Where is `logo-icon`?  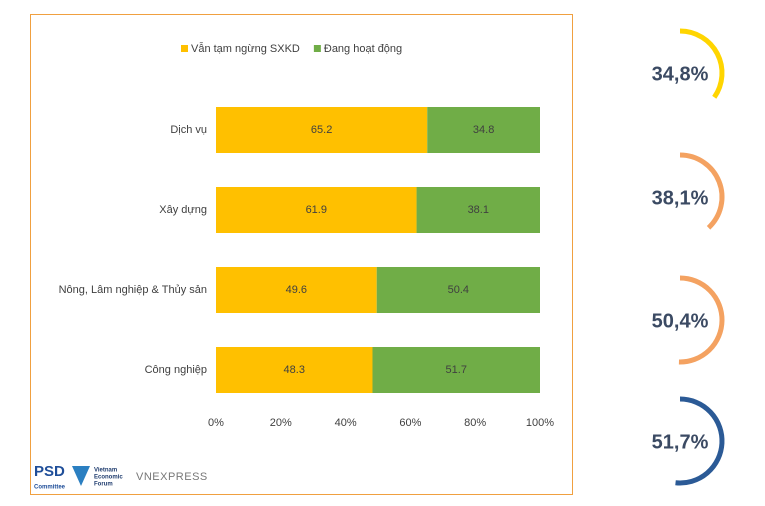 logo-icon is located at coordinates (81, 476).